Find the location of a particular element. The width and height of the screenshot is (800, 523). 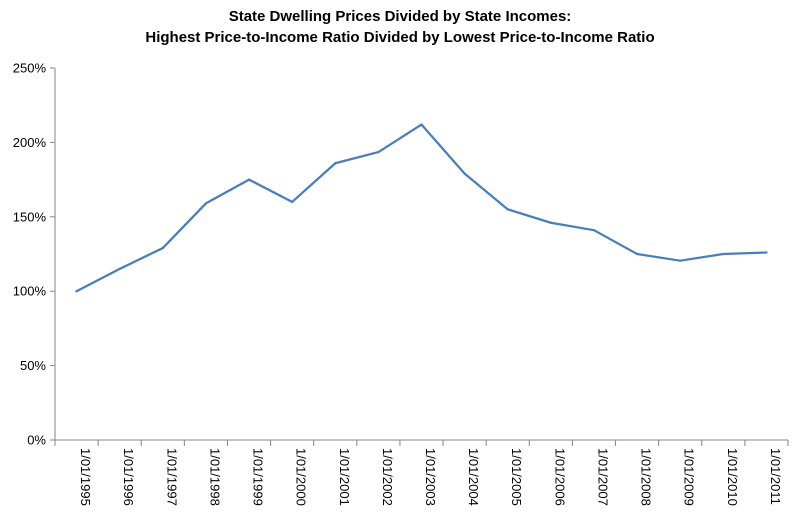

y-tick-label: 100% is located at coordinates (30, 291).